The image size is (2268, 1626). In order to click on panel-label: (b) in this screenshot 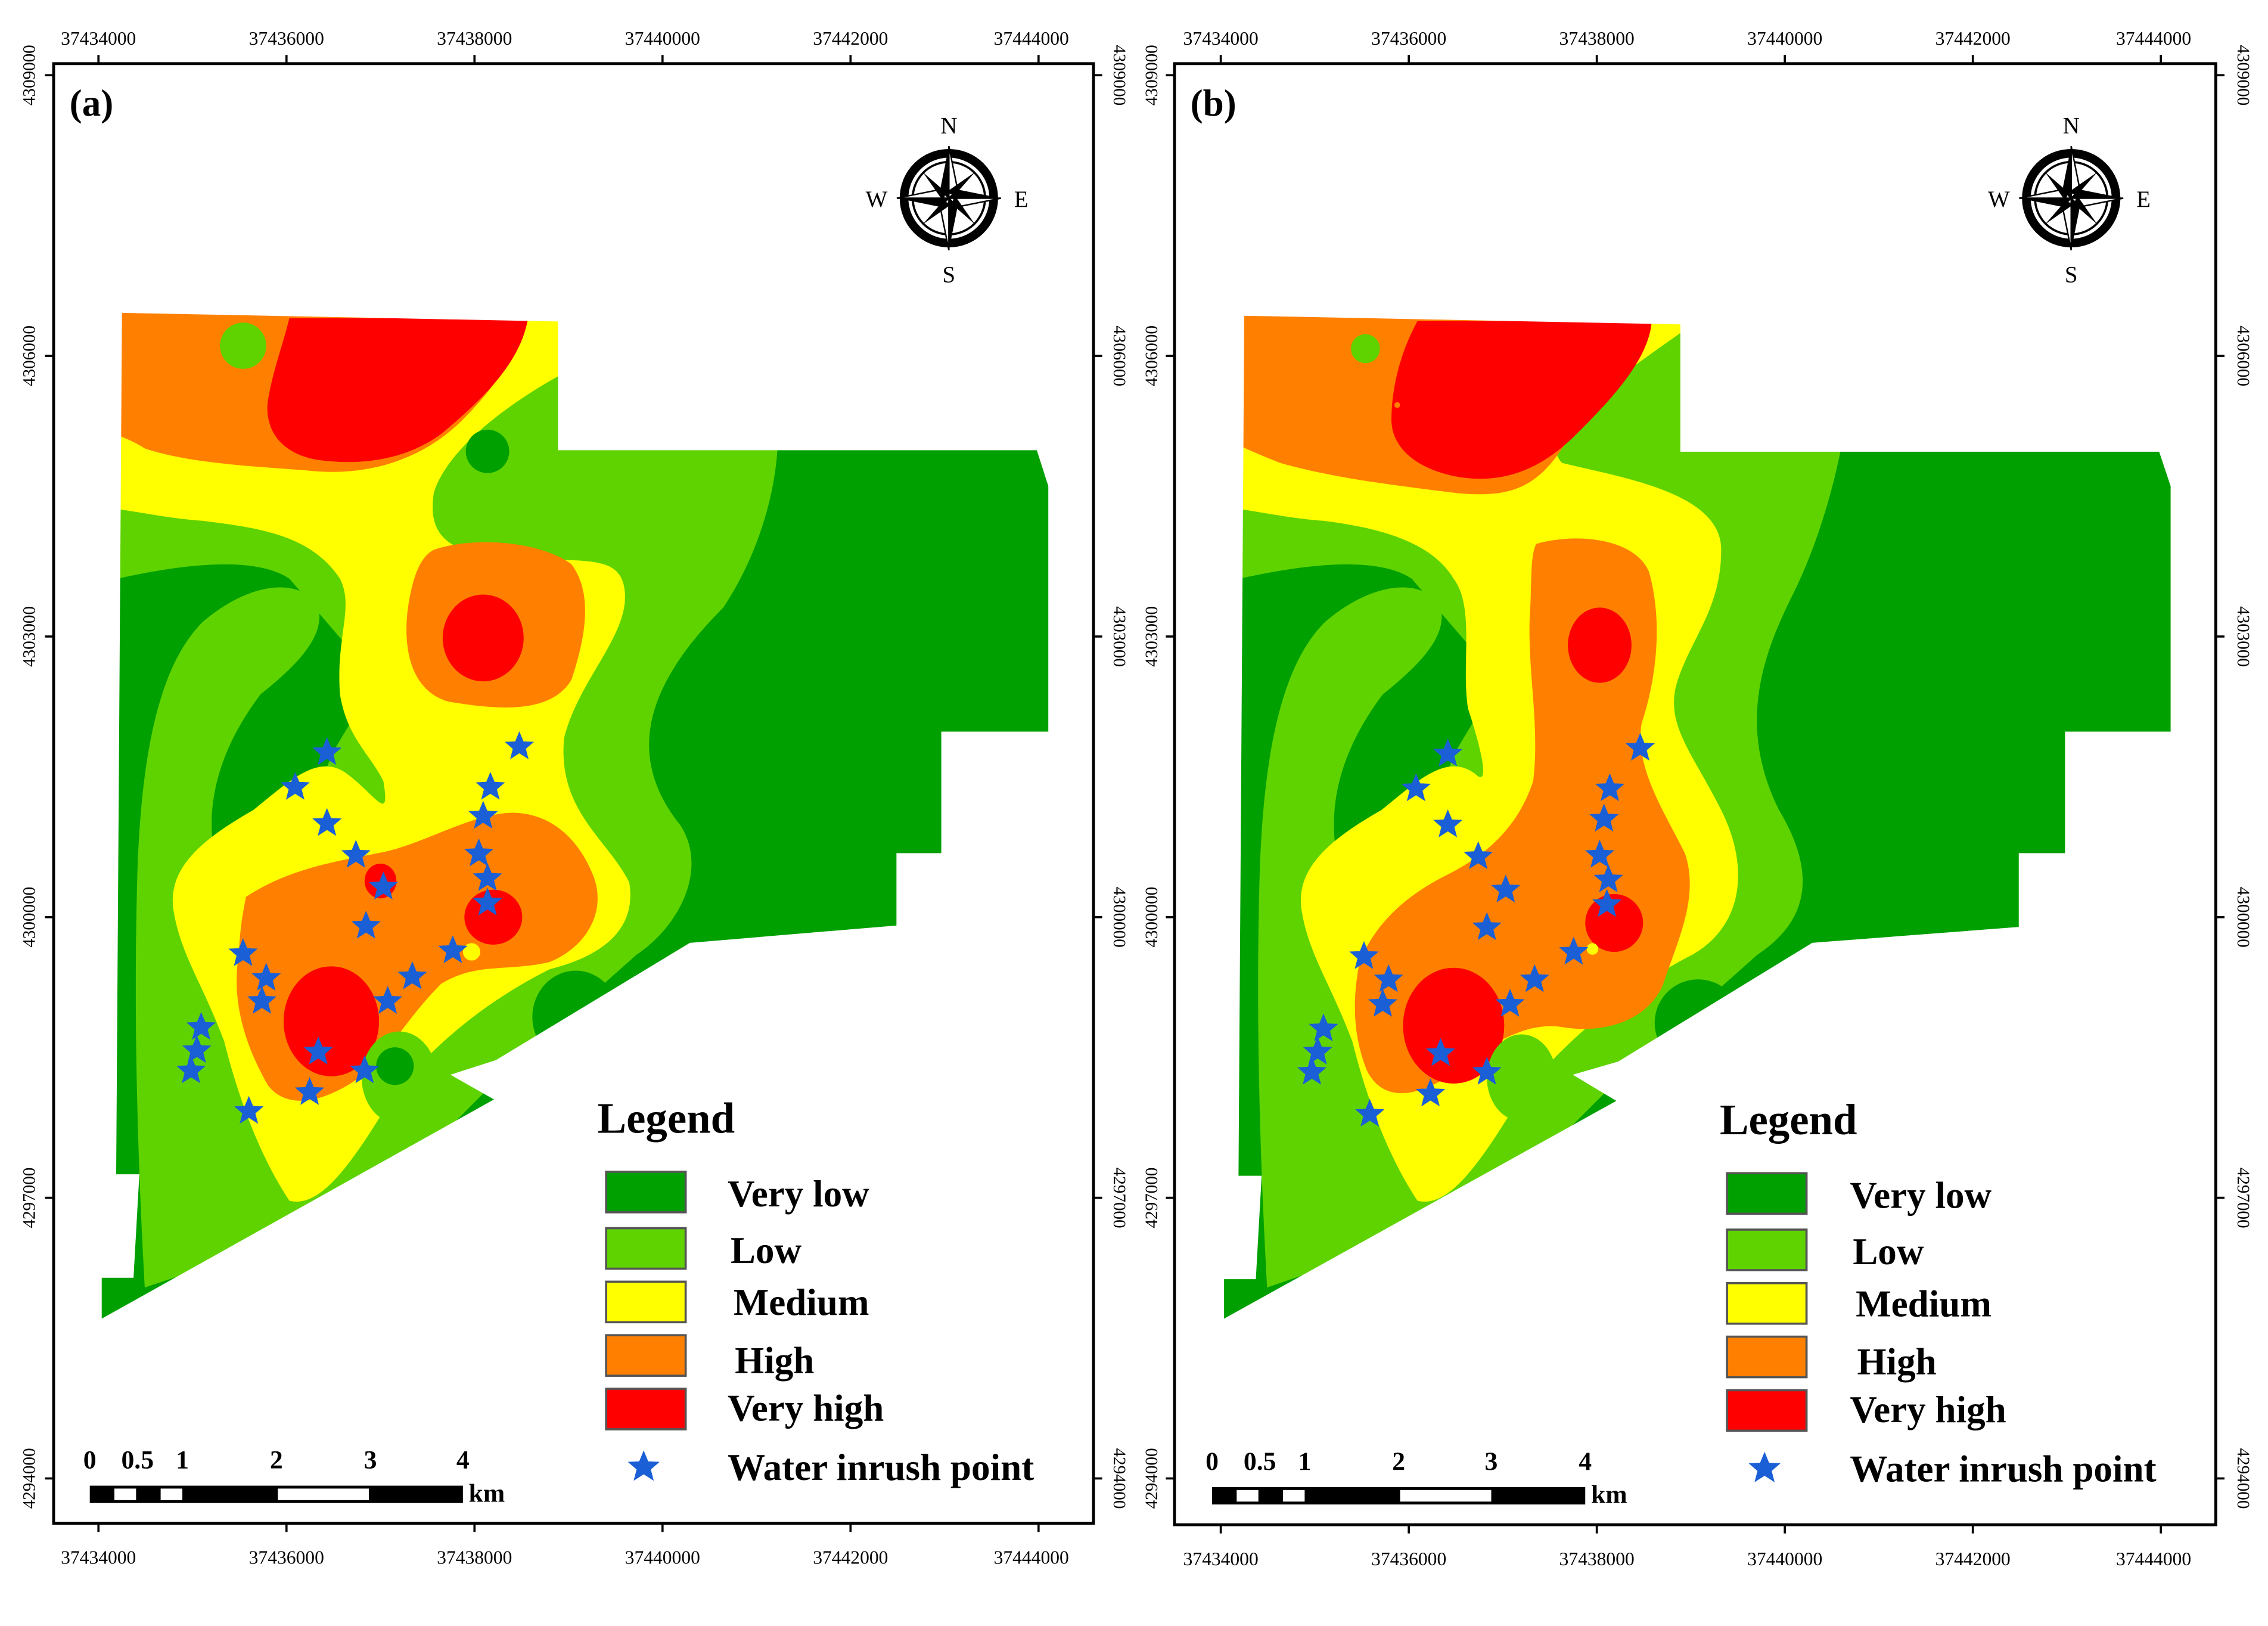, I will do `click(1213, 103)`.